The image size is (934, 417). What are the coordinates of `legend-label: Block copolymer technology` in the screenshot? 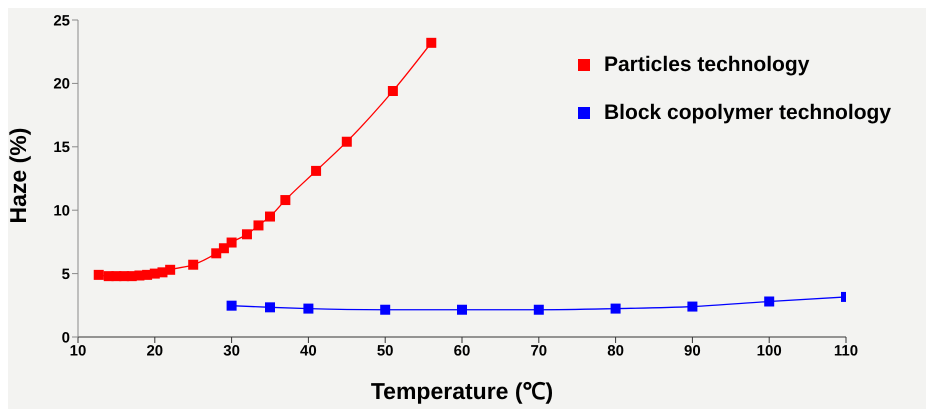 It's located at (748, 113).